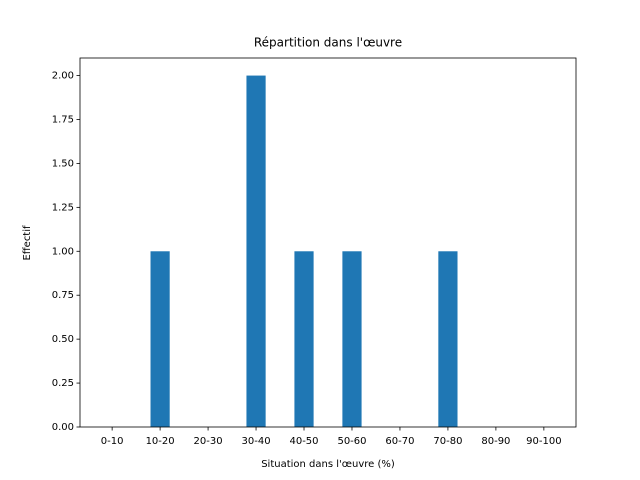 The height and width of the screenshot is (480, 640). What do you see at coordinates (303, 441) in the screenshot?
I see `x-tick-label: 40-50` at bounding box center [303, 441].